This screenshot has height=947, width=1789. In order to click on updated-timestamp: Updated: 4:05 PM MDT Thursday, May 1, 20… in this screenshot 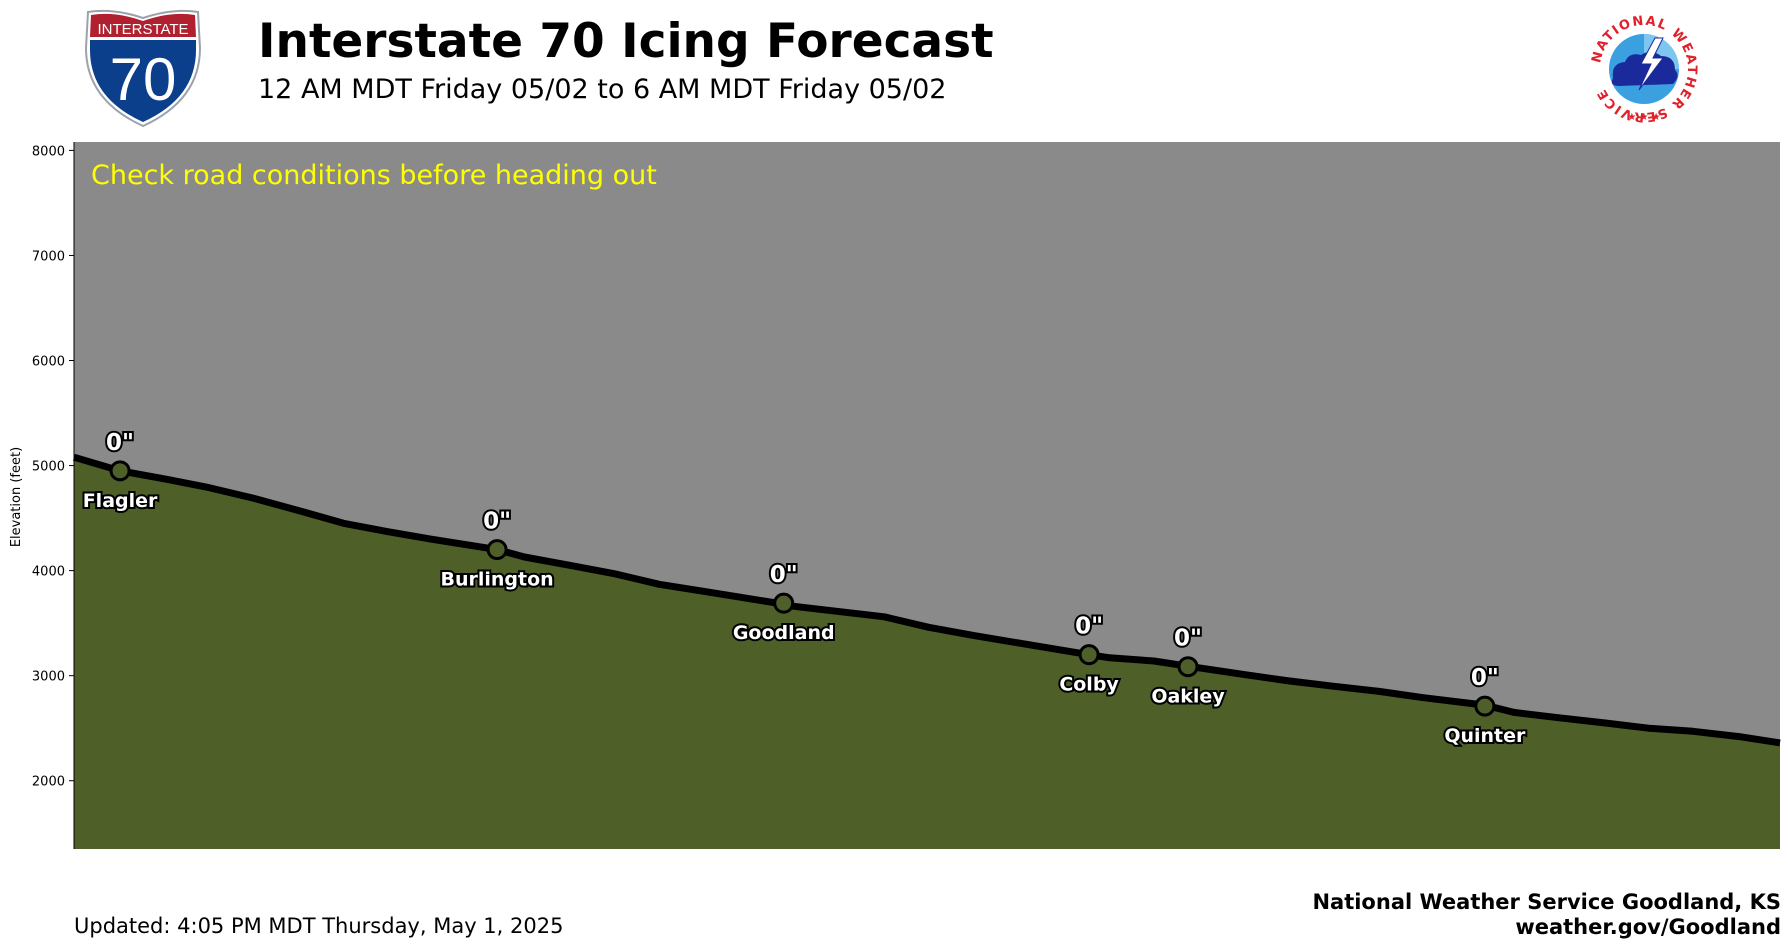, I will do `click(319, 926)`.